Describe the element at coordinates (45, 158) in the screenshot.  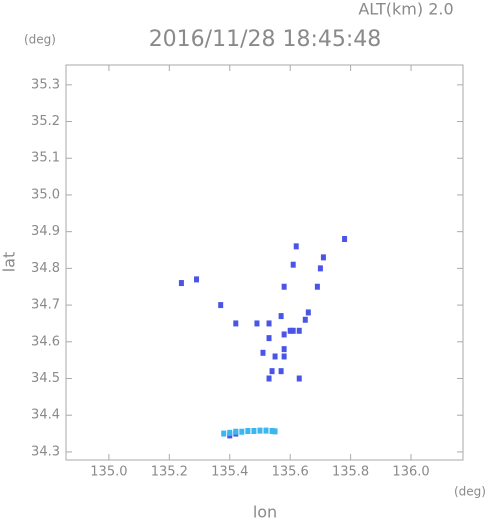
I see `y-tick-label: 35.1` at that location.